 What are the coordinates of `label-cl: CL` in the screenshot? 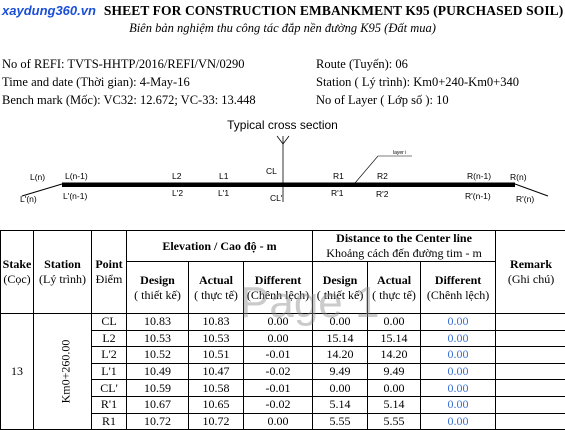 It's located at (271, 171).